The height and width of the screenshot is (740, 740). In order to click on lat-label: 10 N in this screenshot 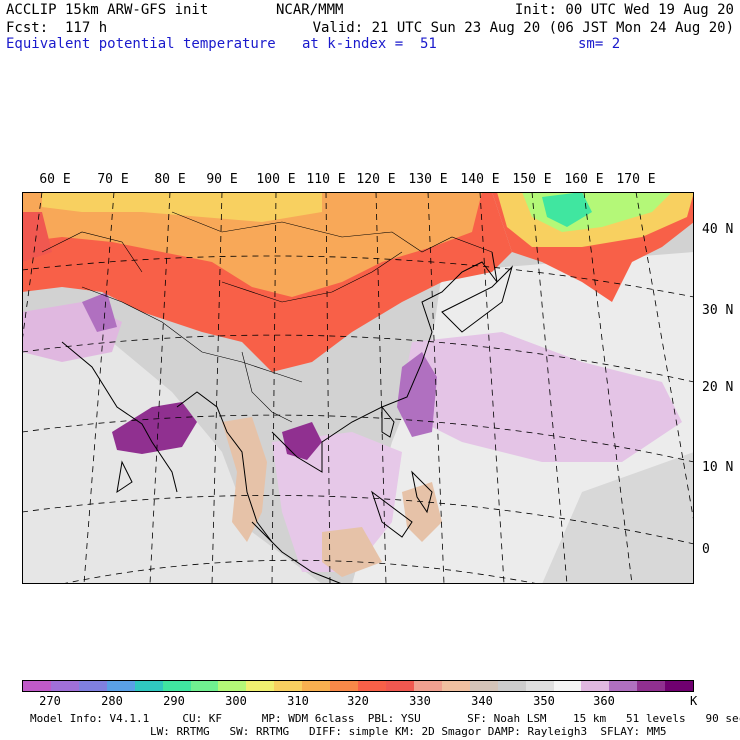, I will do `click(718, 467)`.